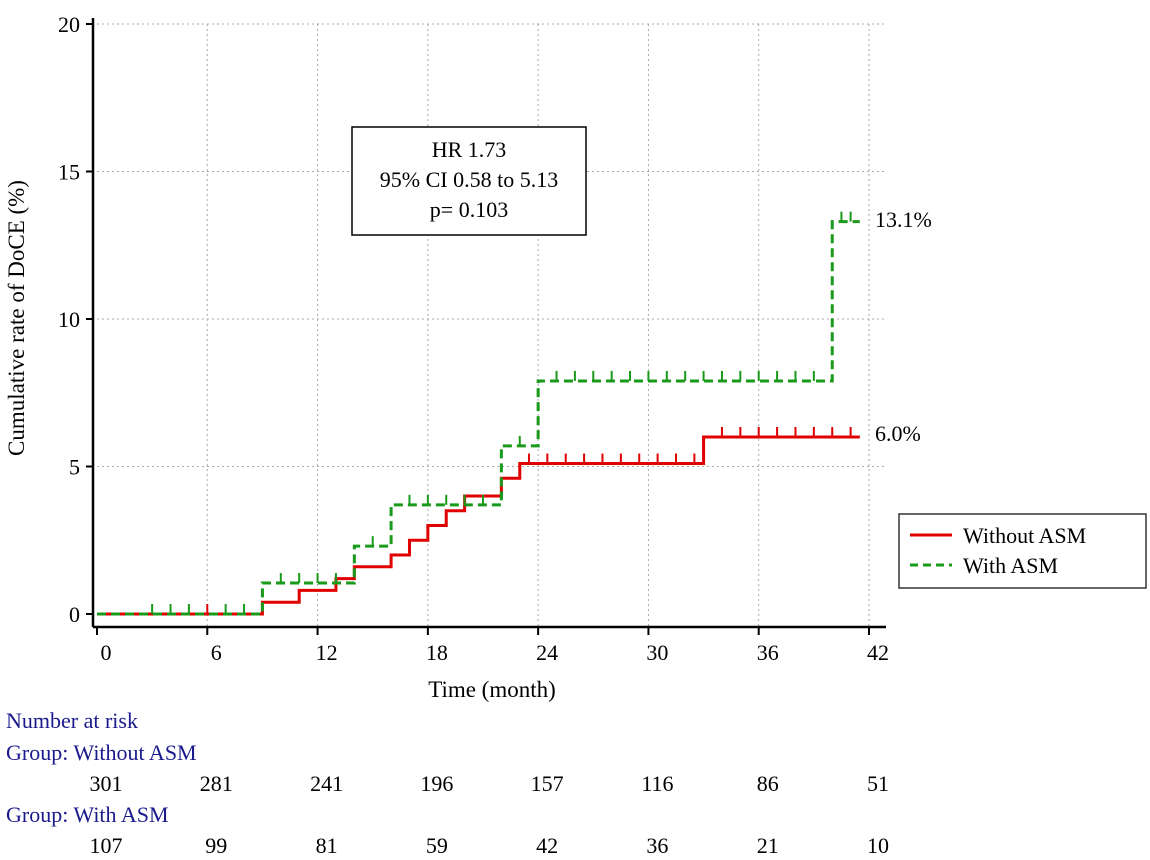 The width and height of the screenshot is (1150, 860). What do you see at coordinates (216, 783) in the screenshot?
I see `risk-value: 281` at bounding box center [216, 783].